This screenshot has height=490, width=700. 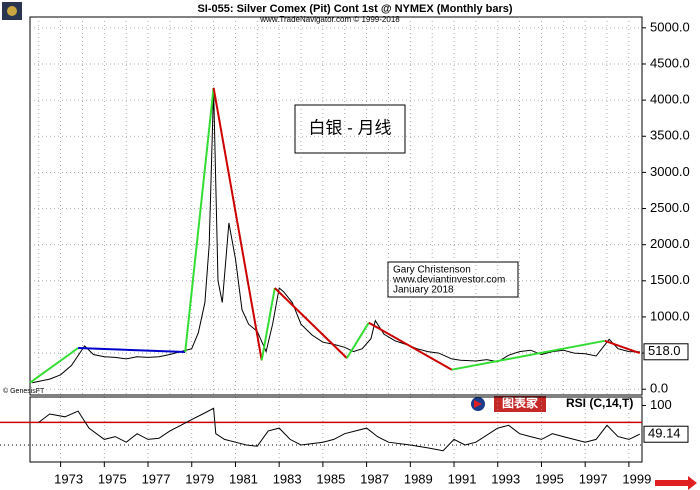 What do you see at coordinates (505, 478) in the screenshot?
I see `x-tick-label: 1993` at bounding box center [505, 478].